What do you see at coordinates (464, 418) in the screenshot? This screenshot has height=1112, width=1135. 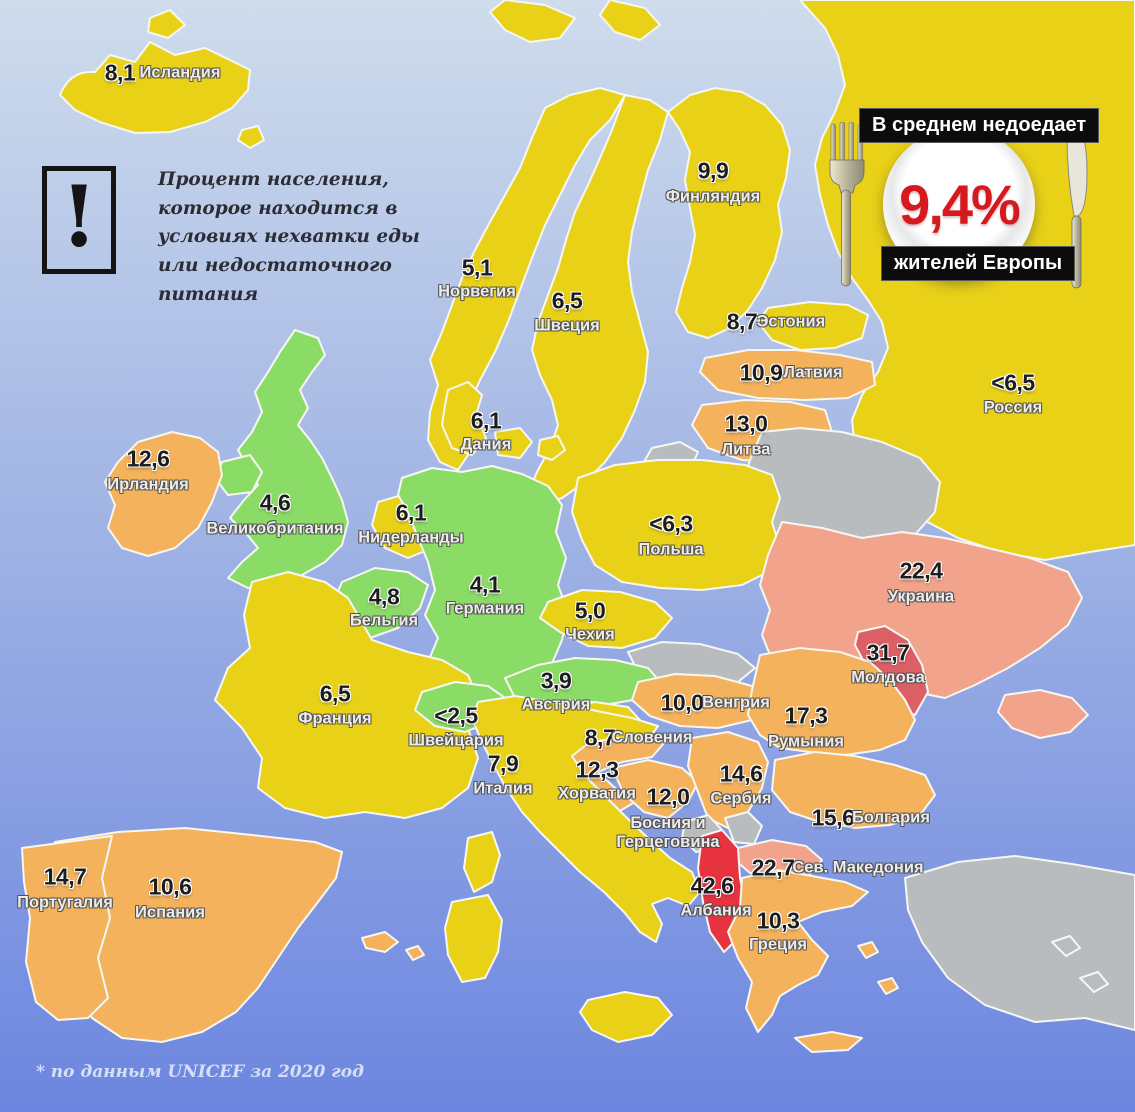 I see `country-shape-denmark` at bounding box center [464, 418].